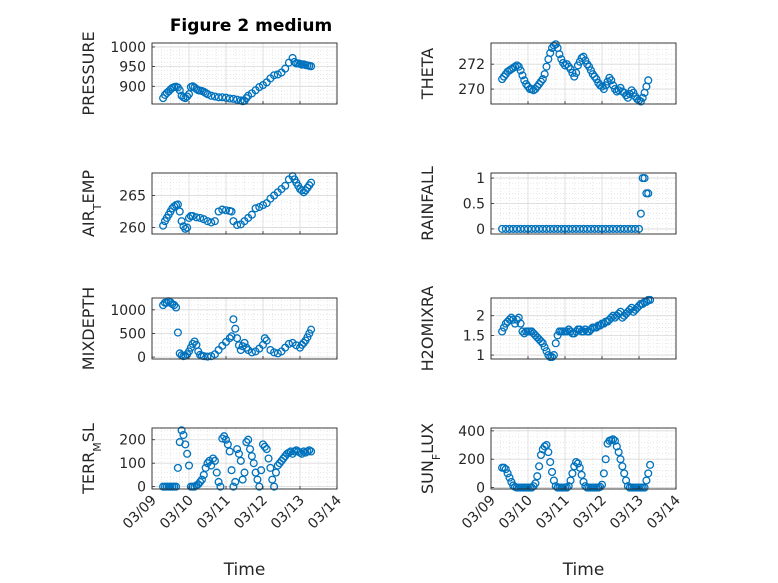  Describe the element at coordinates (88, 73) in the screenshot. I see `y-axis-label: PRESSURE` at that location.